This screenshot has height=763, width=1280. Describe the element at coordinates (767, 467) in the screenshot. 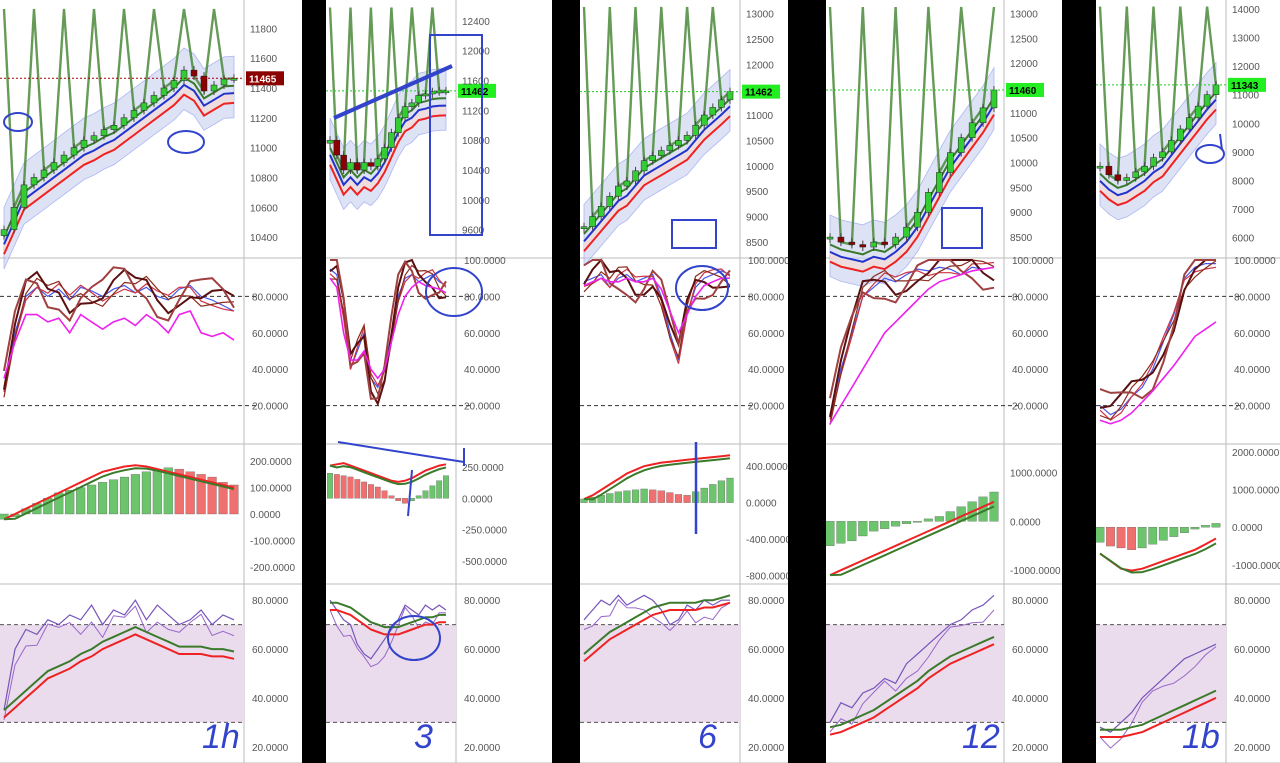

I see `macd-tick-label: 400.0000` at that location.